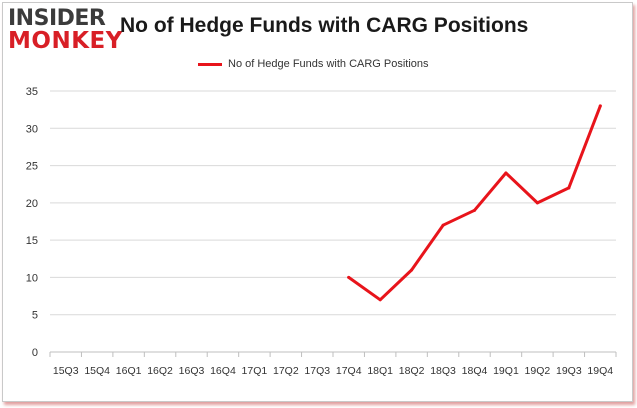  I want to click on x-tick-label: 17Q3, so click(317, 371).